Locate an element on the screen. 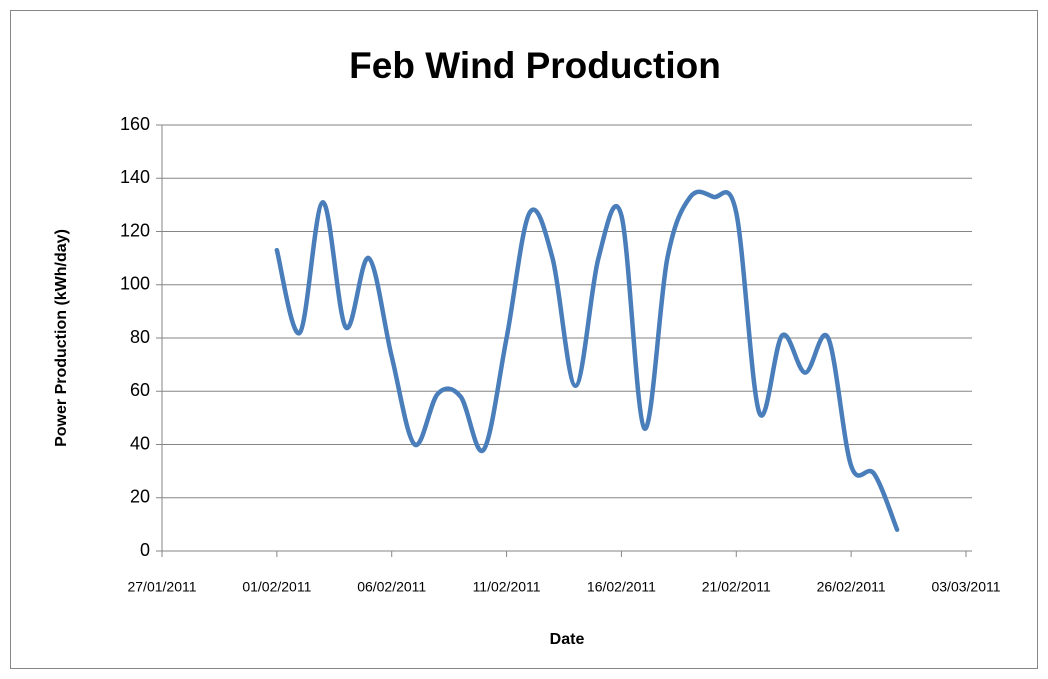 This screenshot has width=1048, height=679. y-tick-label: 20 is located at coordinates (140, 497).